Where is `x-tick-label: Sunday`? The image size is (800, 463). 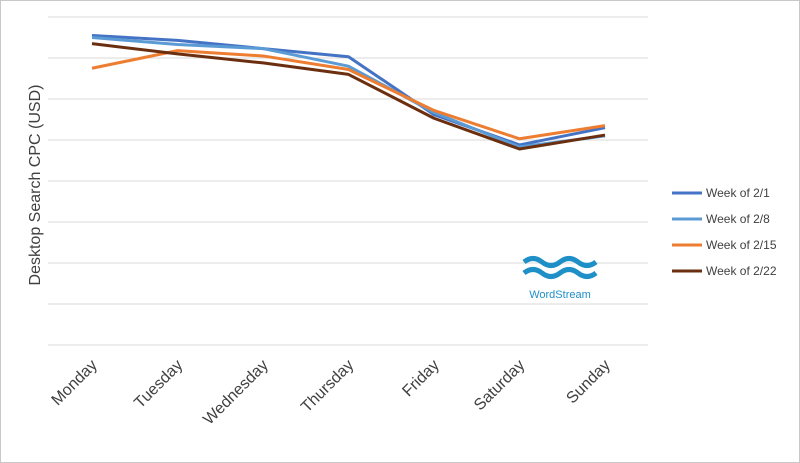
x-tick-label: Sunday is located at coordinates (588, 382).